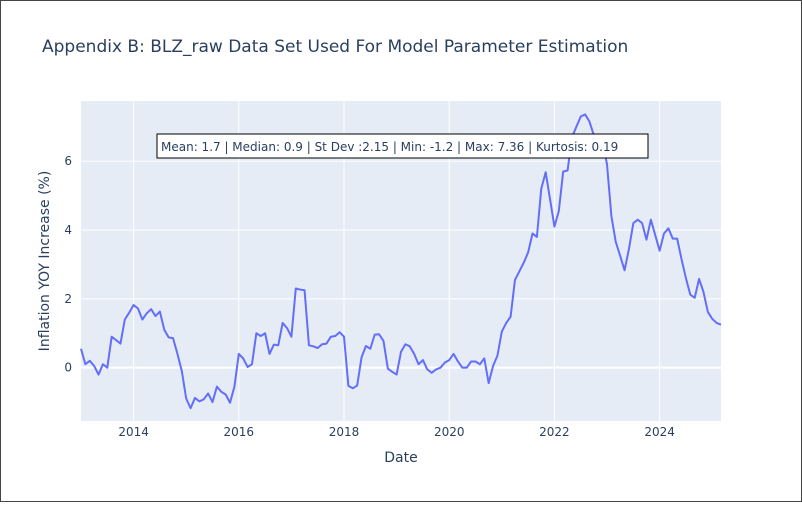 The image size is (802, 505). Describe the element at coordinates (659, 432) in the screenshot. I see `x-tick-label: 2024` at that location.